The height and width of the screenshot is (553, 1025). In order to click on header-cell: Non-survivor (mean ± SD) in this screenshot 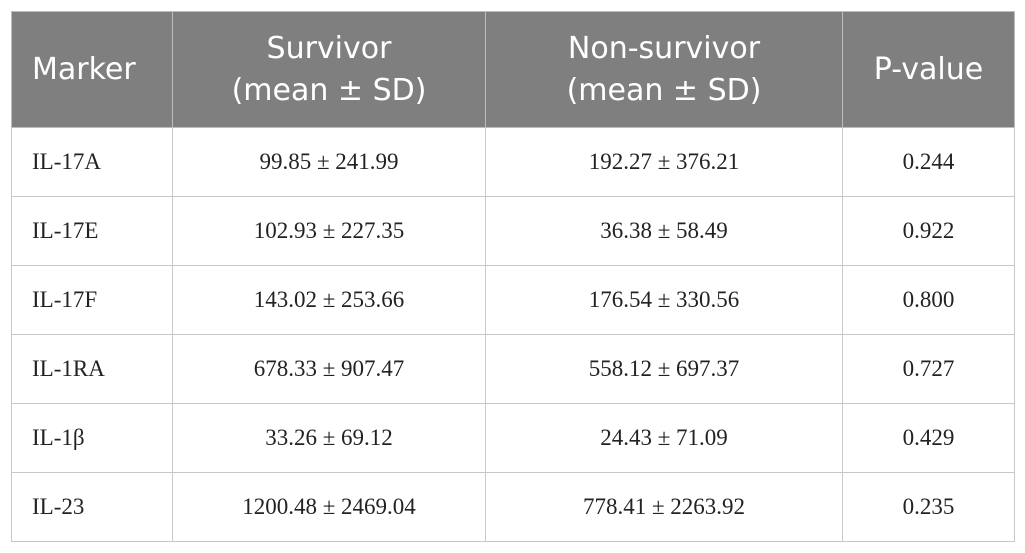, I will do `click(664, 69)`.